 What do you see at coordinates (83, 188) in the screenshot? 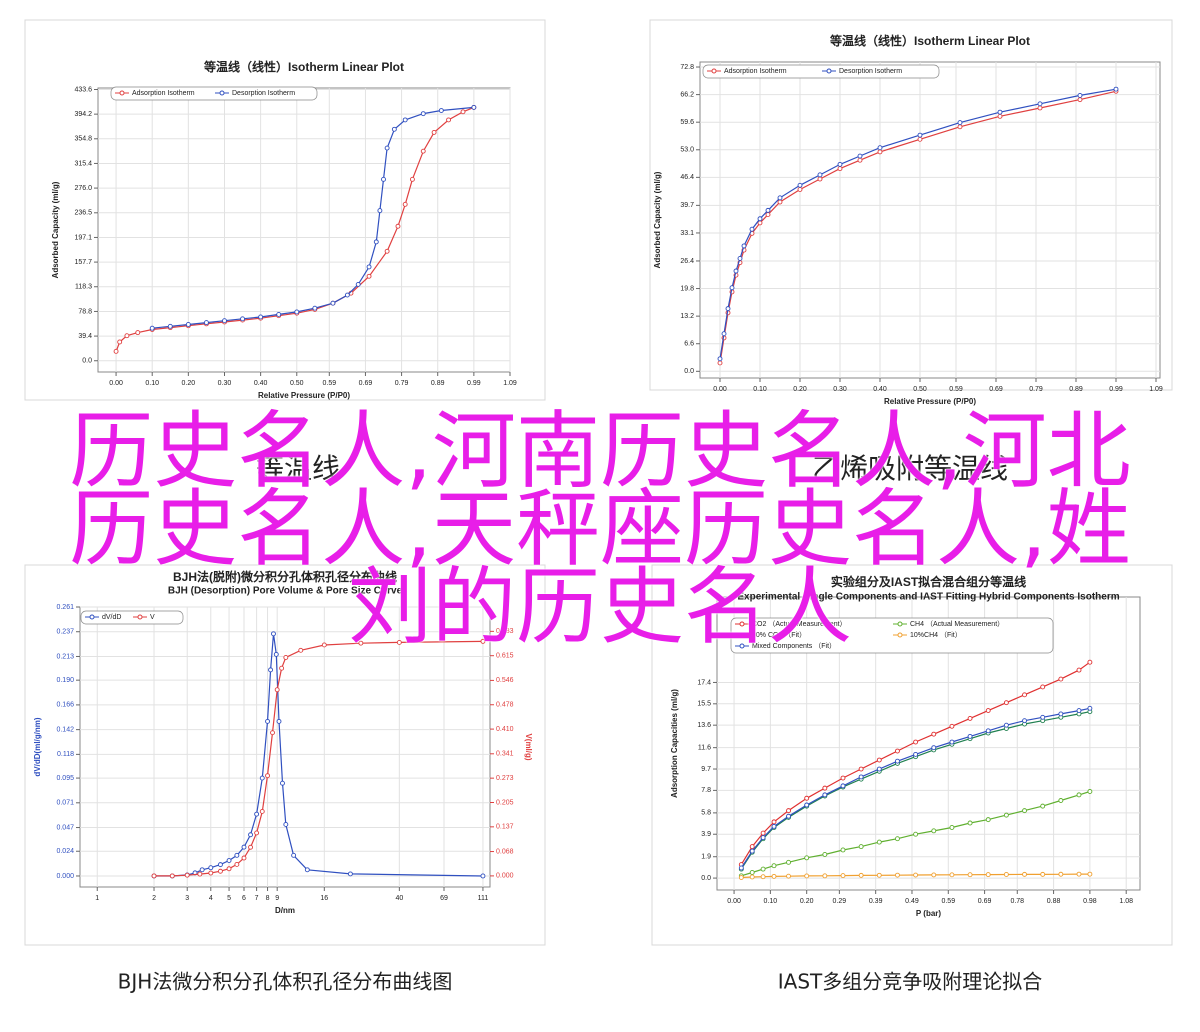
I see `y-tick-label: 276.0` at bounding box center [83, 188].